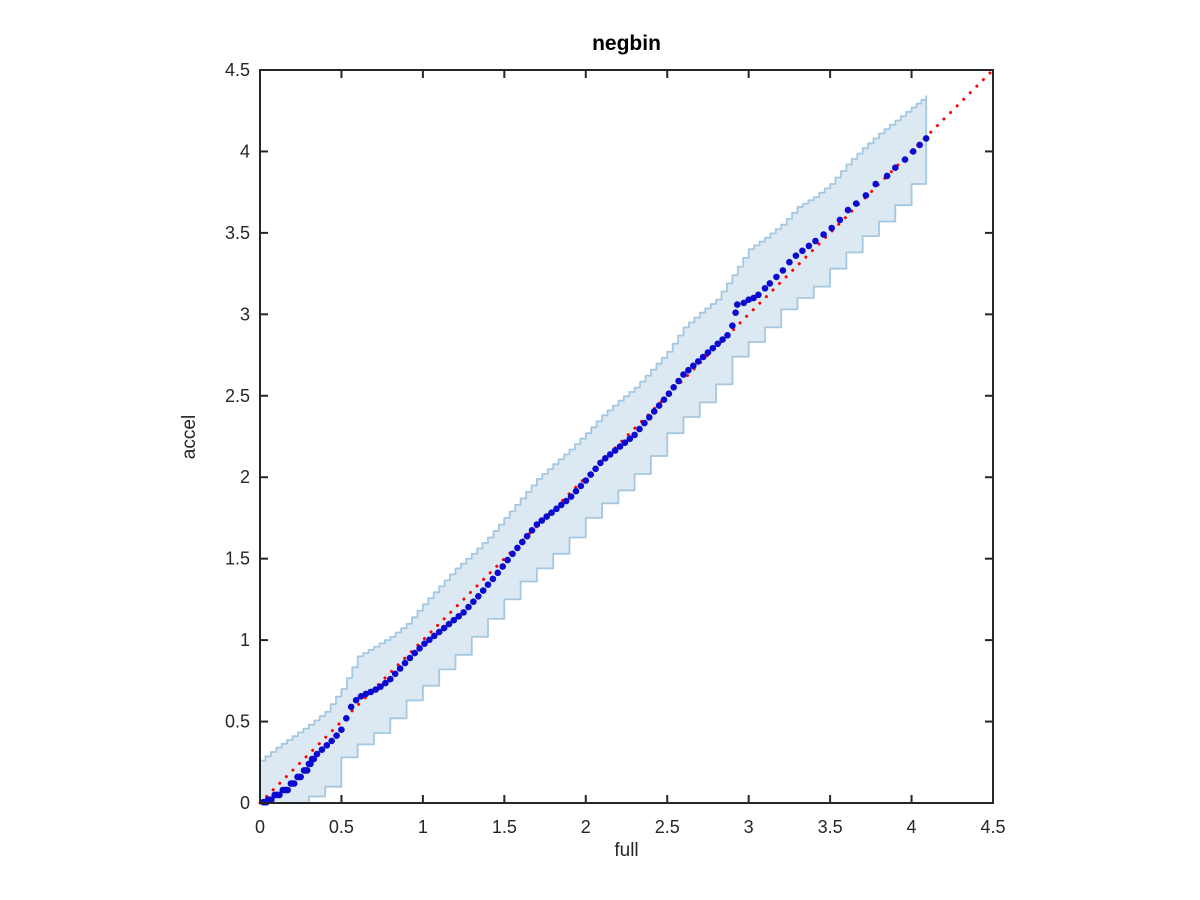 The image size is (1200, 900). I want to click on y-tick-label: 2.5, so click(237, 396).